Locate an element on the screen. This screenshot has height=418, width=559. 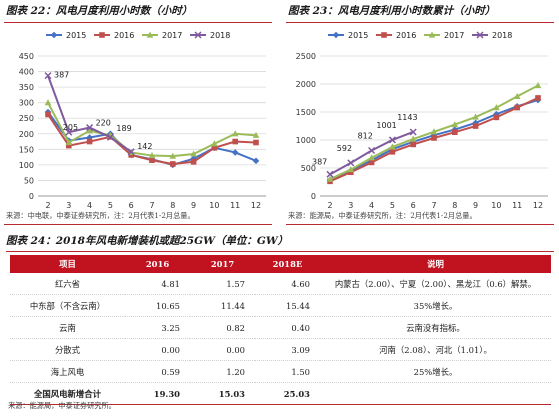
total-2018e: 25.03 is located at coordinates (287, 393).